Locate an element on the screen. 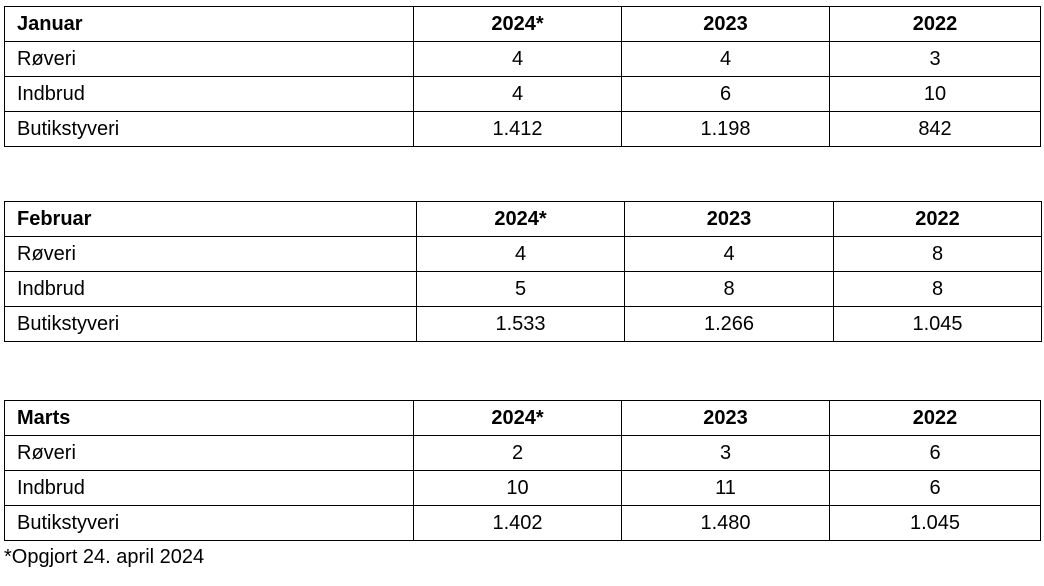  header-cell: Januar is located at coordinates (209, 24).